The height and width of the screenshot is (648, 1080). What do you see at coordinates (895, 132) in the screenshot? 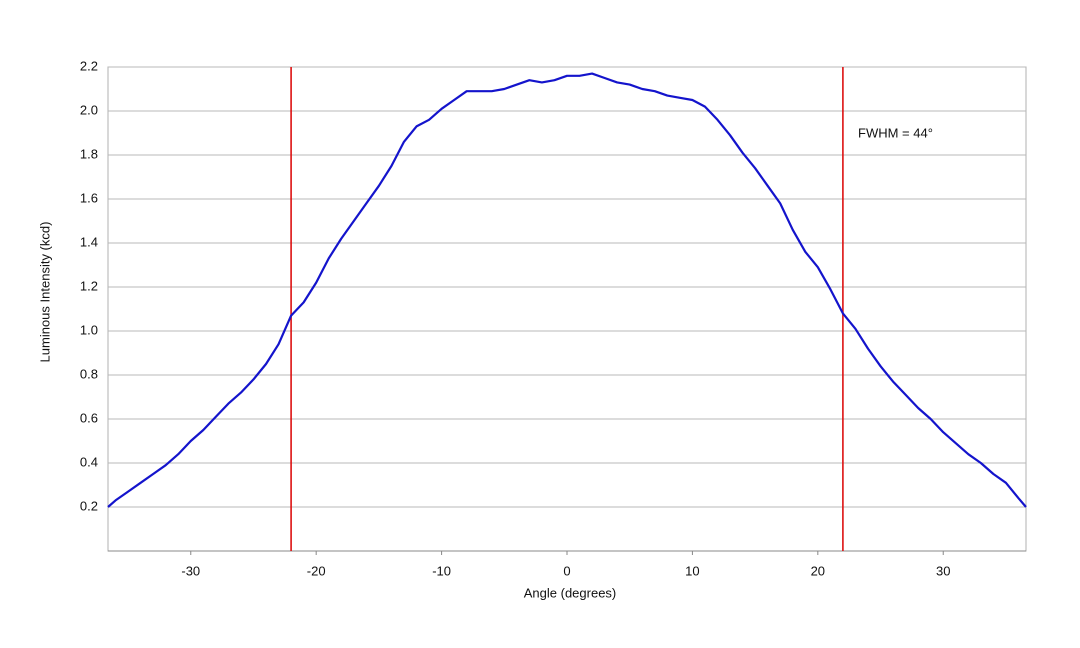
I see `annotation: FWHM = 44°` at bounding box center [895, 132].